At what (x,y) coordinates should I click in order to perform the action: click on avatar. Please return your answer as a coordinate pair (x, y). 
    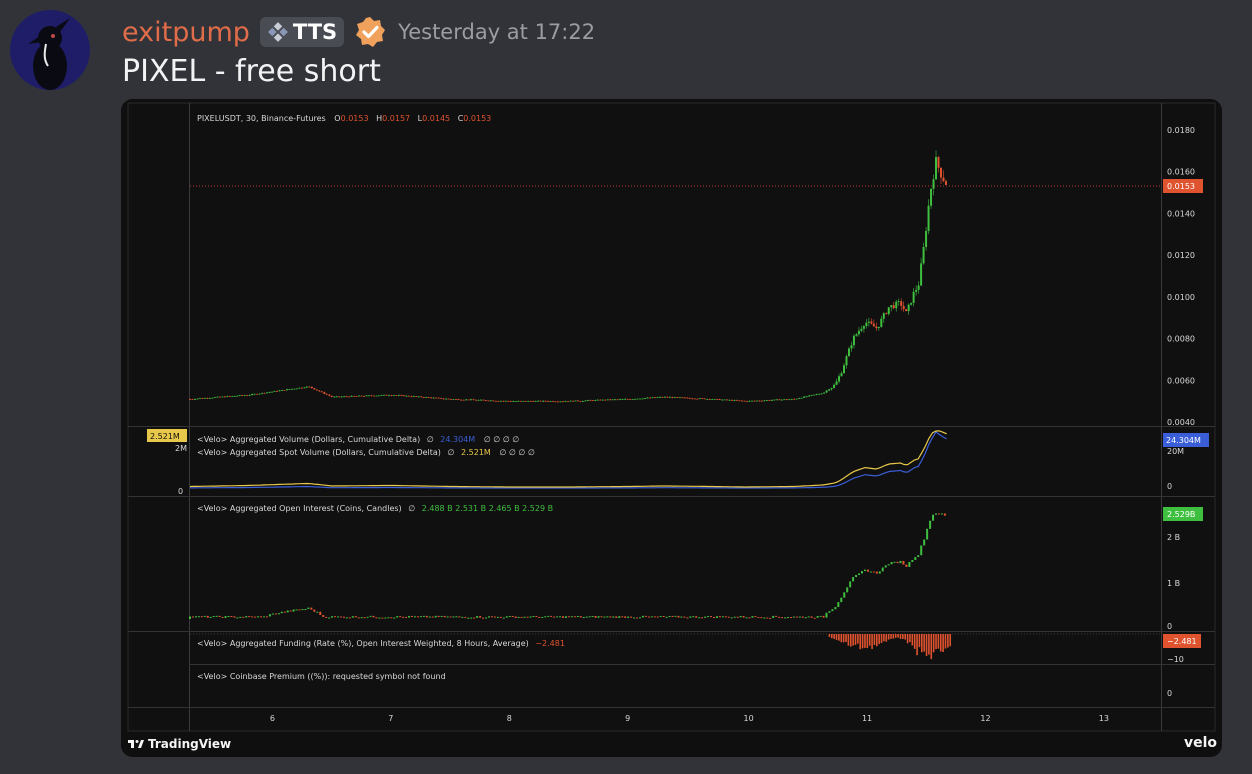
    Looking at the image, I should click on (50, 50).